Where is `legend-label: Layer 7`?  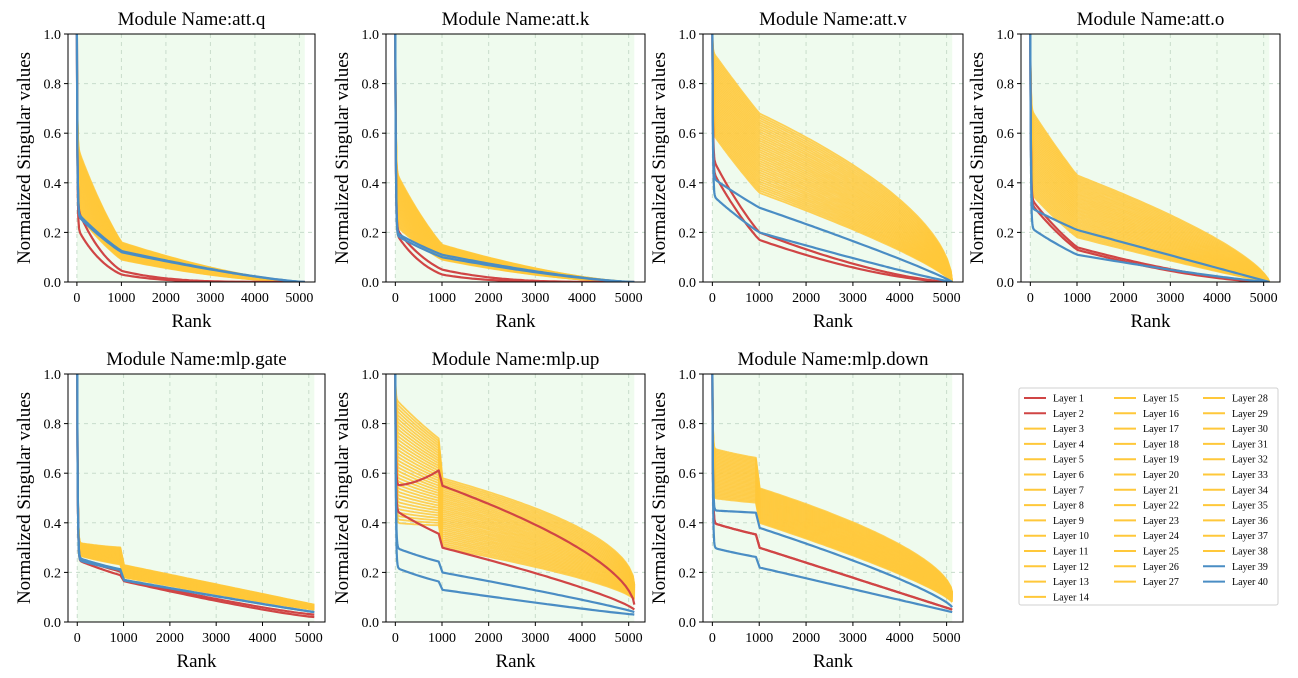 legend-label: Layer 7 is located at coordinates (1068, 490).